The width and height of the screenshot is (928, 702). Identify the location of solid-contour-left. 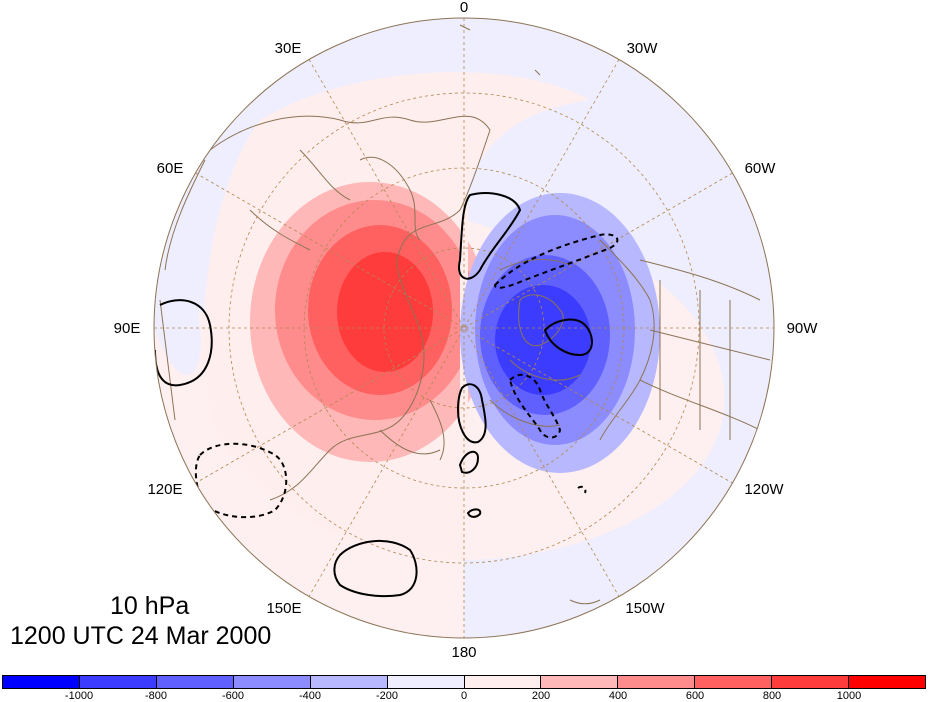
(183, 343).